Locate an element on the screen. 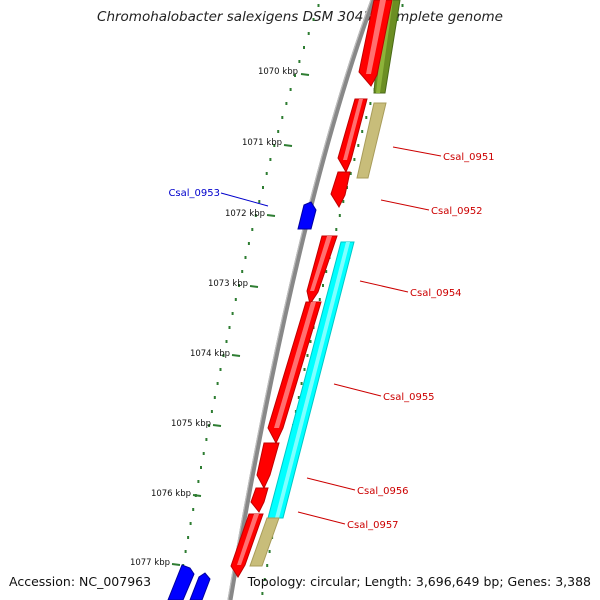  gene-label-csal-0956: Csal_0956 is located at coordinates (383, 491).